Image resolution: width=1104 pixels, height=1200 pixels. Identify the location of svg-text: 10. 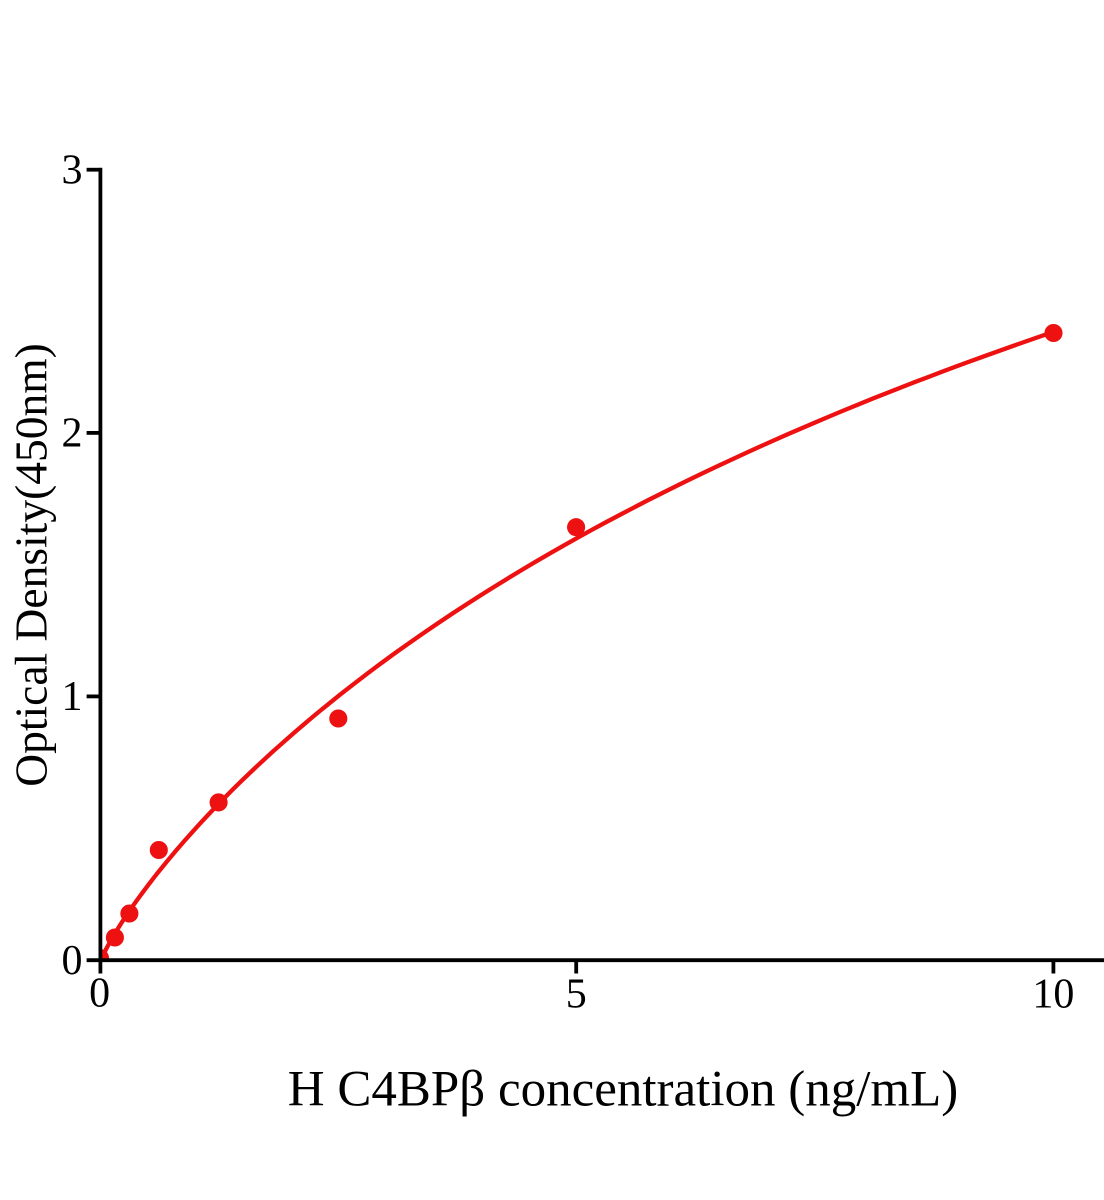
(1053, 995).